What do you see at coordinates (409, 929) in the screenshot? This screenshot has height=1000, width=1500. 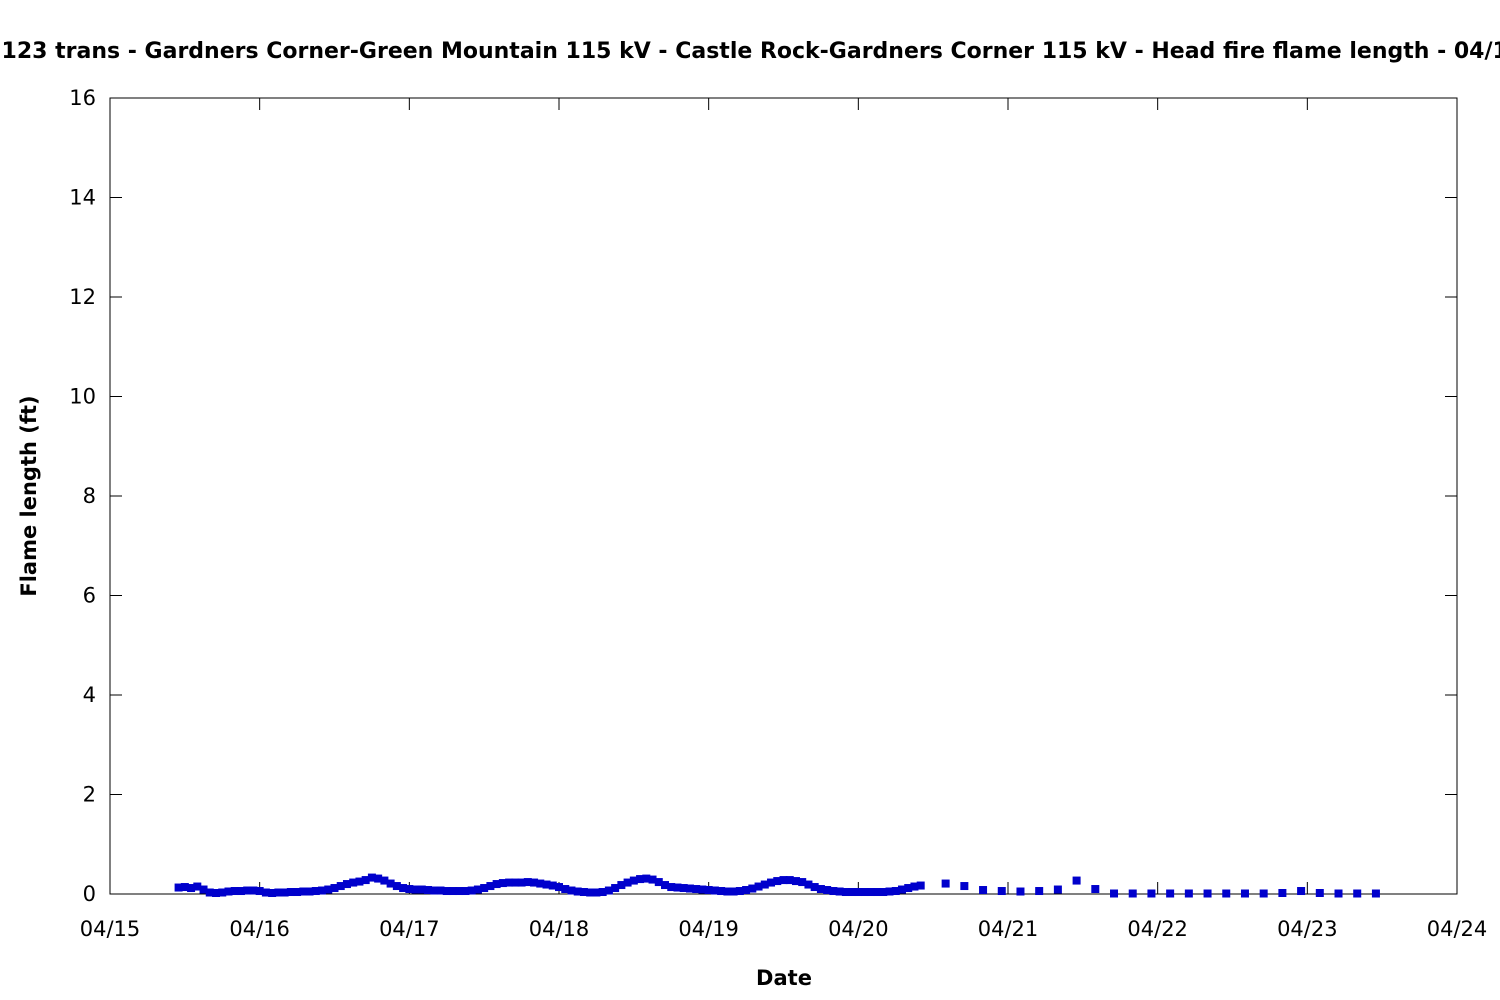 I see `x-tick-label: 04/17` at bounding box center [409, 929].